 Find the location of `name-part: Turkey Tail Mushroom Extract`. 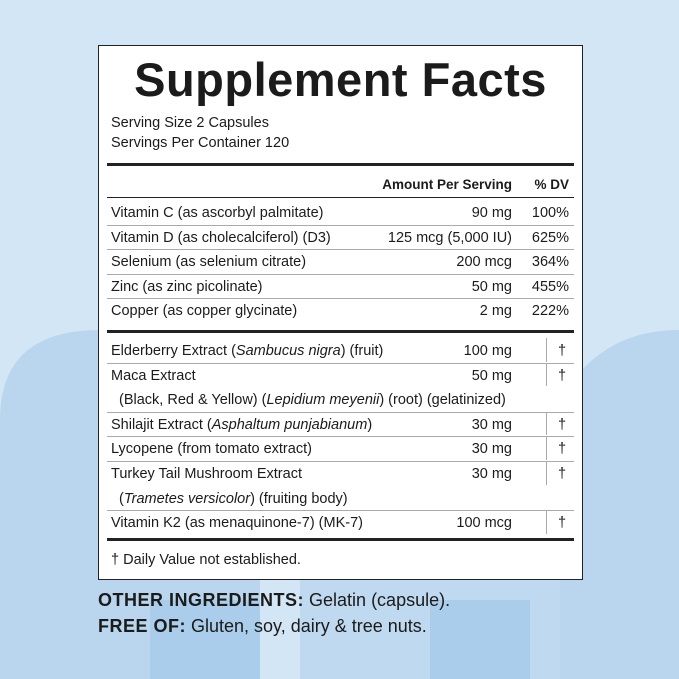

name-part: Turkey Tail Mushroom Extract is located at coordinates (206, 474).